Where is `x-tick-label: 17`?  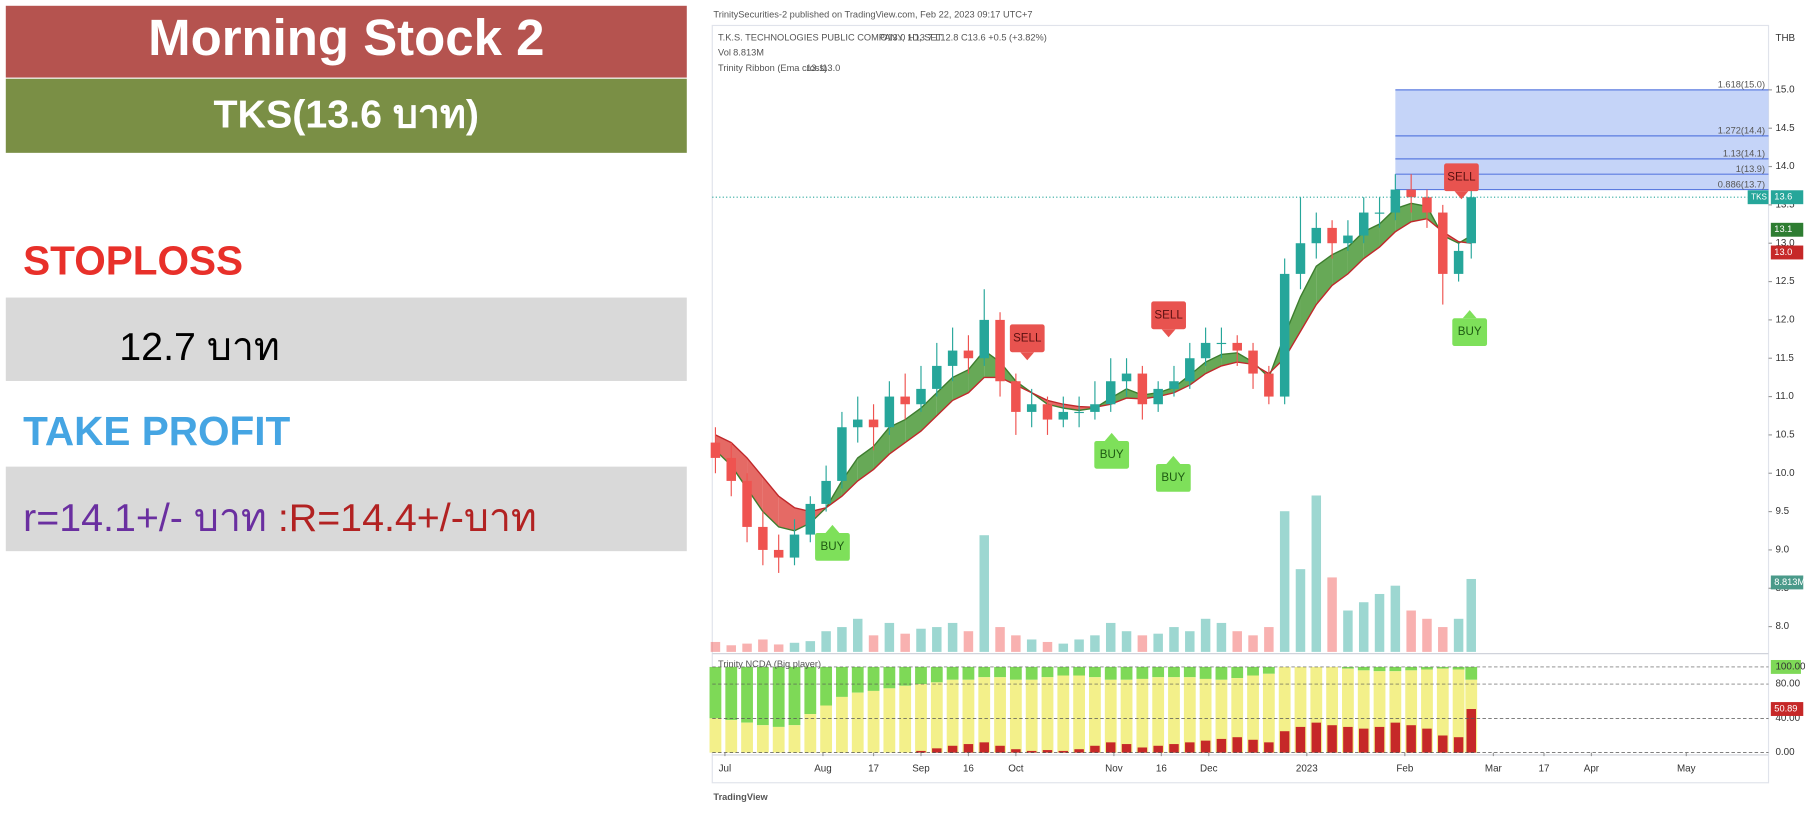 x-tick-label: 17 is located at coordinates (873, 768).